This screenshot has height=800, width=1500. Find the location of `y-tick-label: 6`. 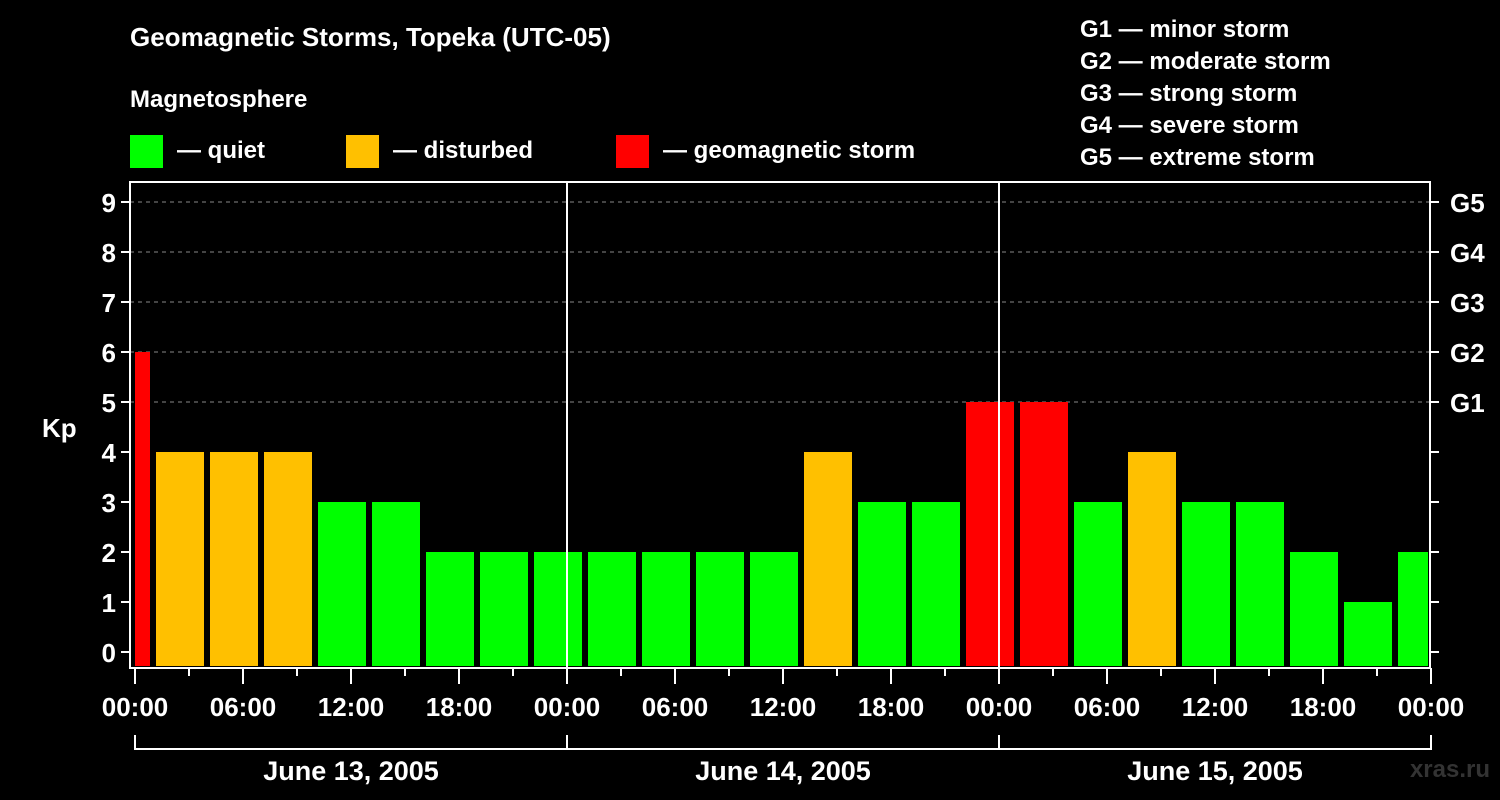

y-tick-label: 6 is located at coordinates (109, 353).